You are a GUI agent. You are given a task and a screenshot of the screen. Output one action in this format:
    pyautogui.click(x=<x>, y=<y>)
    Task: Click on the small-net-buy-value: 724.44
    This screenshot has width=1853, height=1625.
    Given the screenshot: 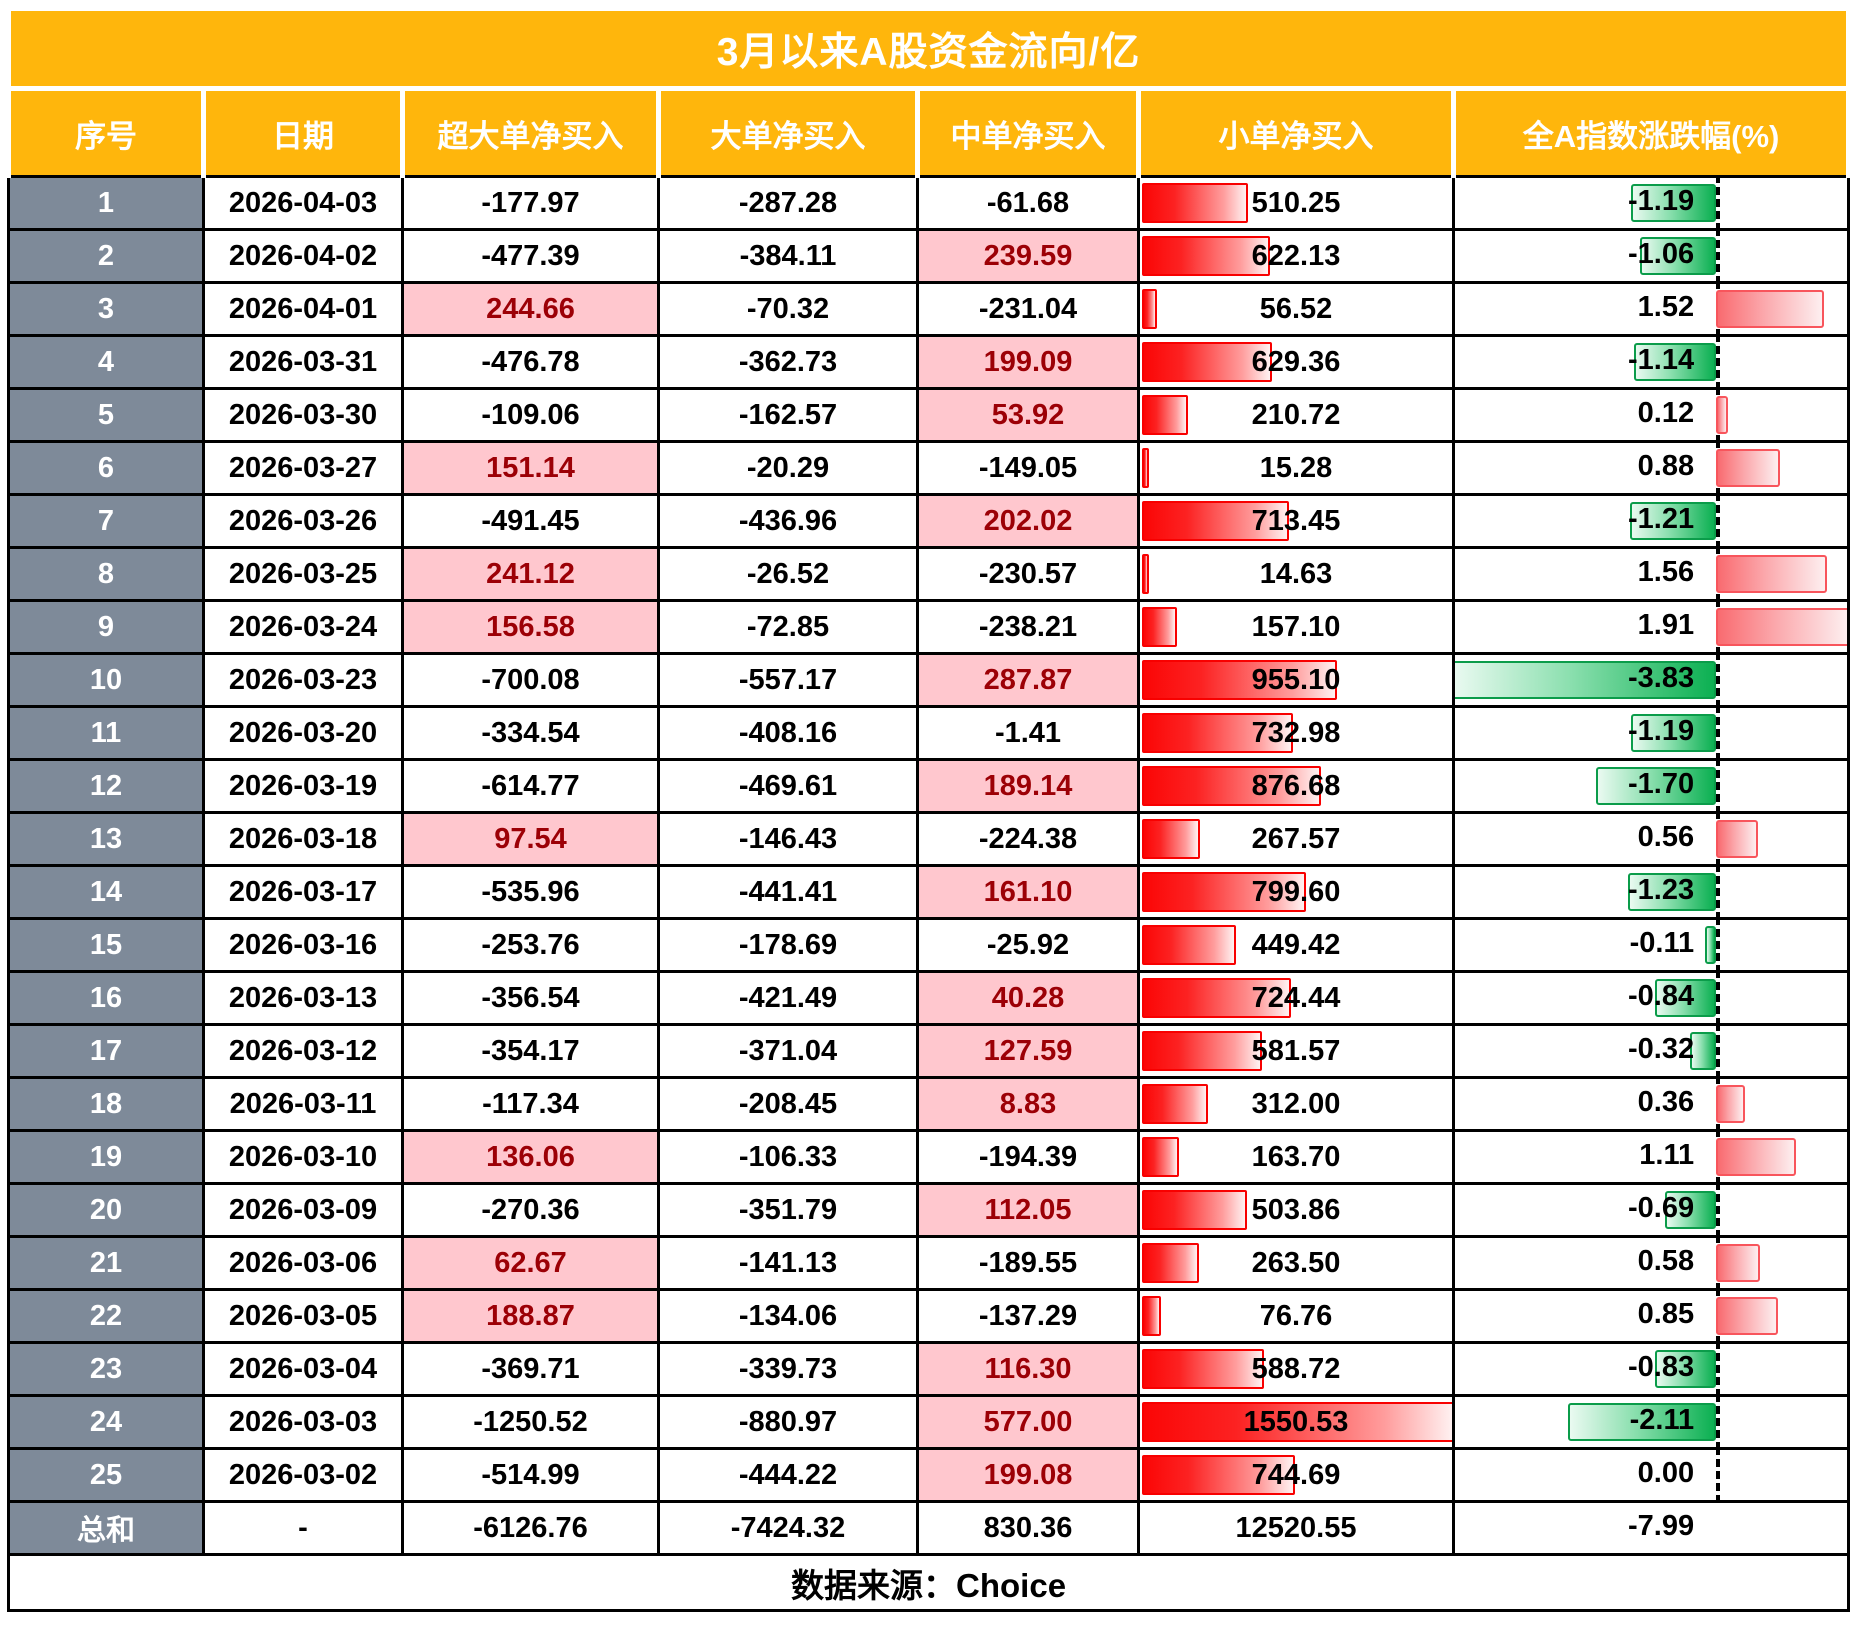 What is the action you would take?
    pyautogui.click(x=1296, y=997)
    